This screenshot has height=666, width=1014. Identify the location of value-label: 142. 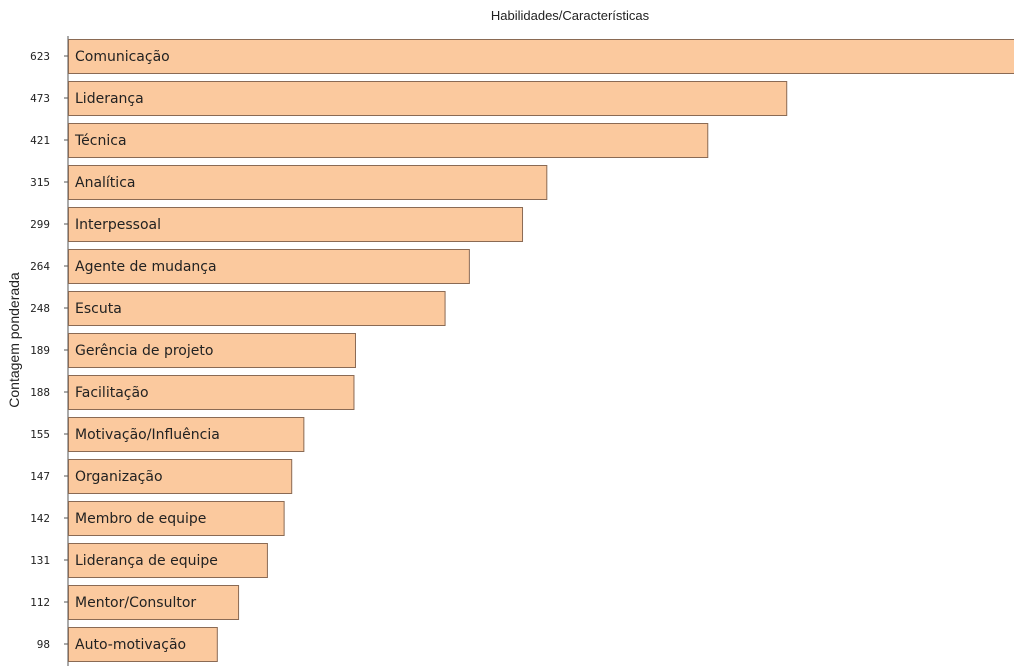
(40, 518).